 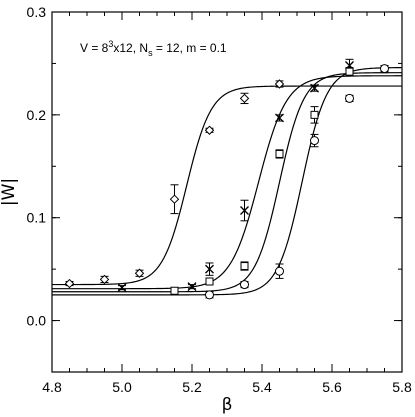 I want to click on x-tick-label: 5.2, so click(x=192, y=387).